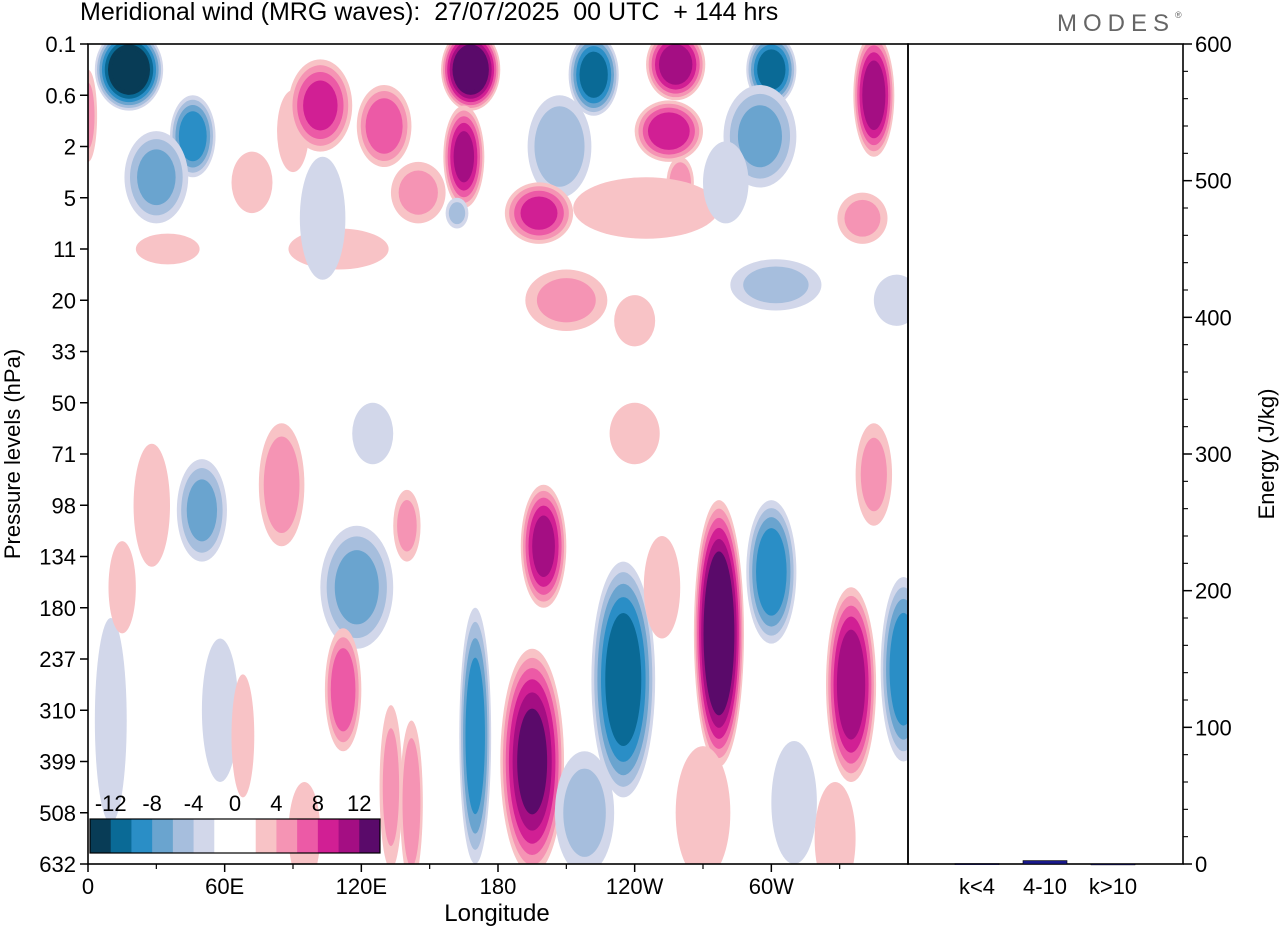  Describe the element at coordinates (152, 803) in the screenshot. I see `colorbar-label: -8` at that location.